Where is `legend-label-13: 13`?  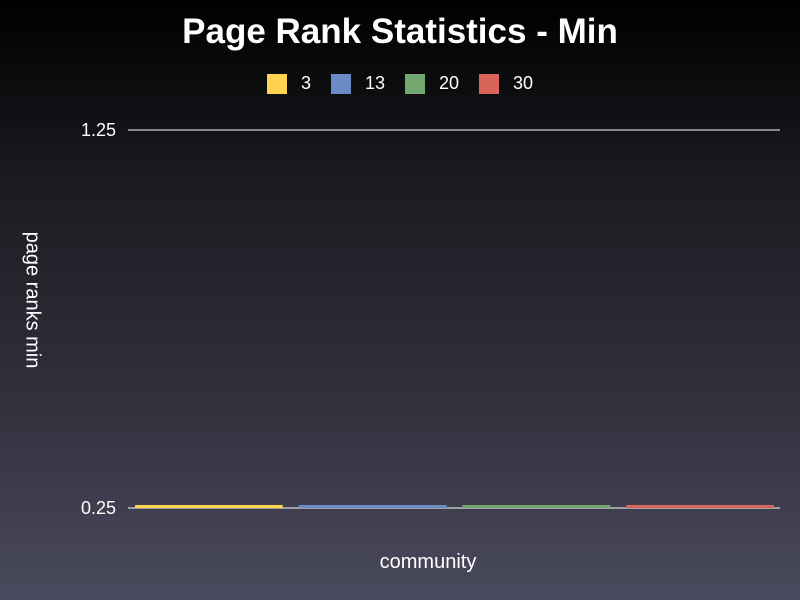 legend-label-13: 13 is located at coordinates (374, 83).